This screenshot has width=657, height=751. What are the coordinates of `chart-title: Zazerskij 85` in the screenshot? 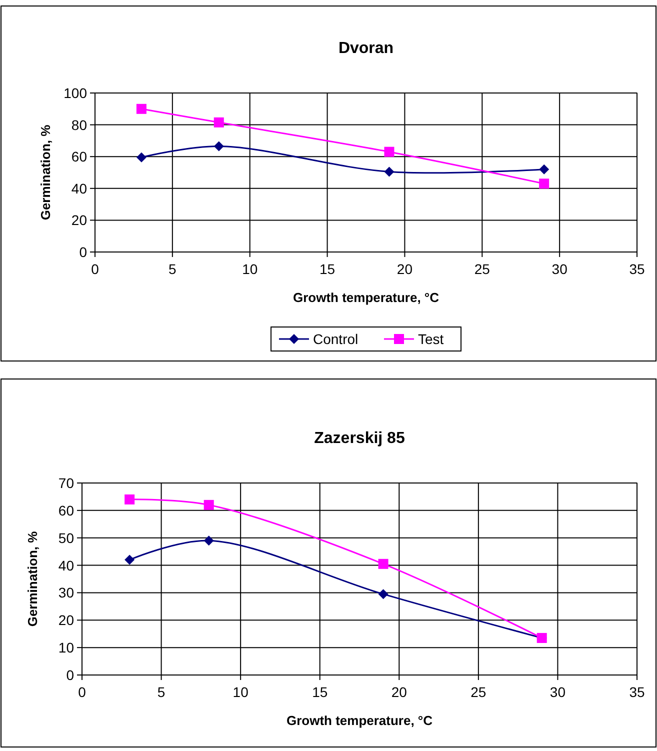 It's located at (359, 438).